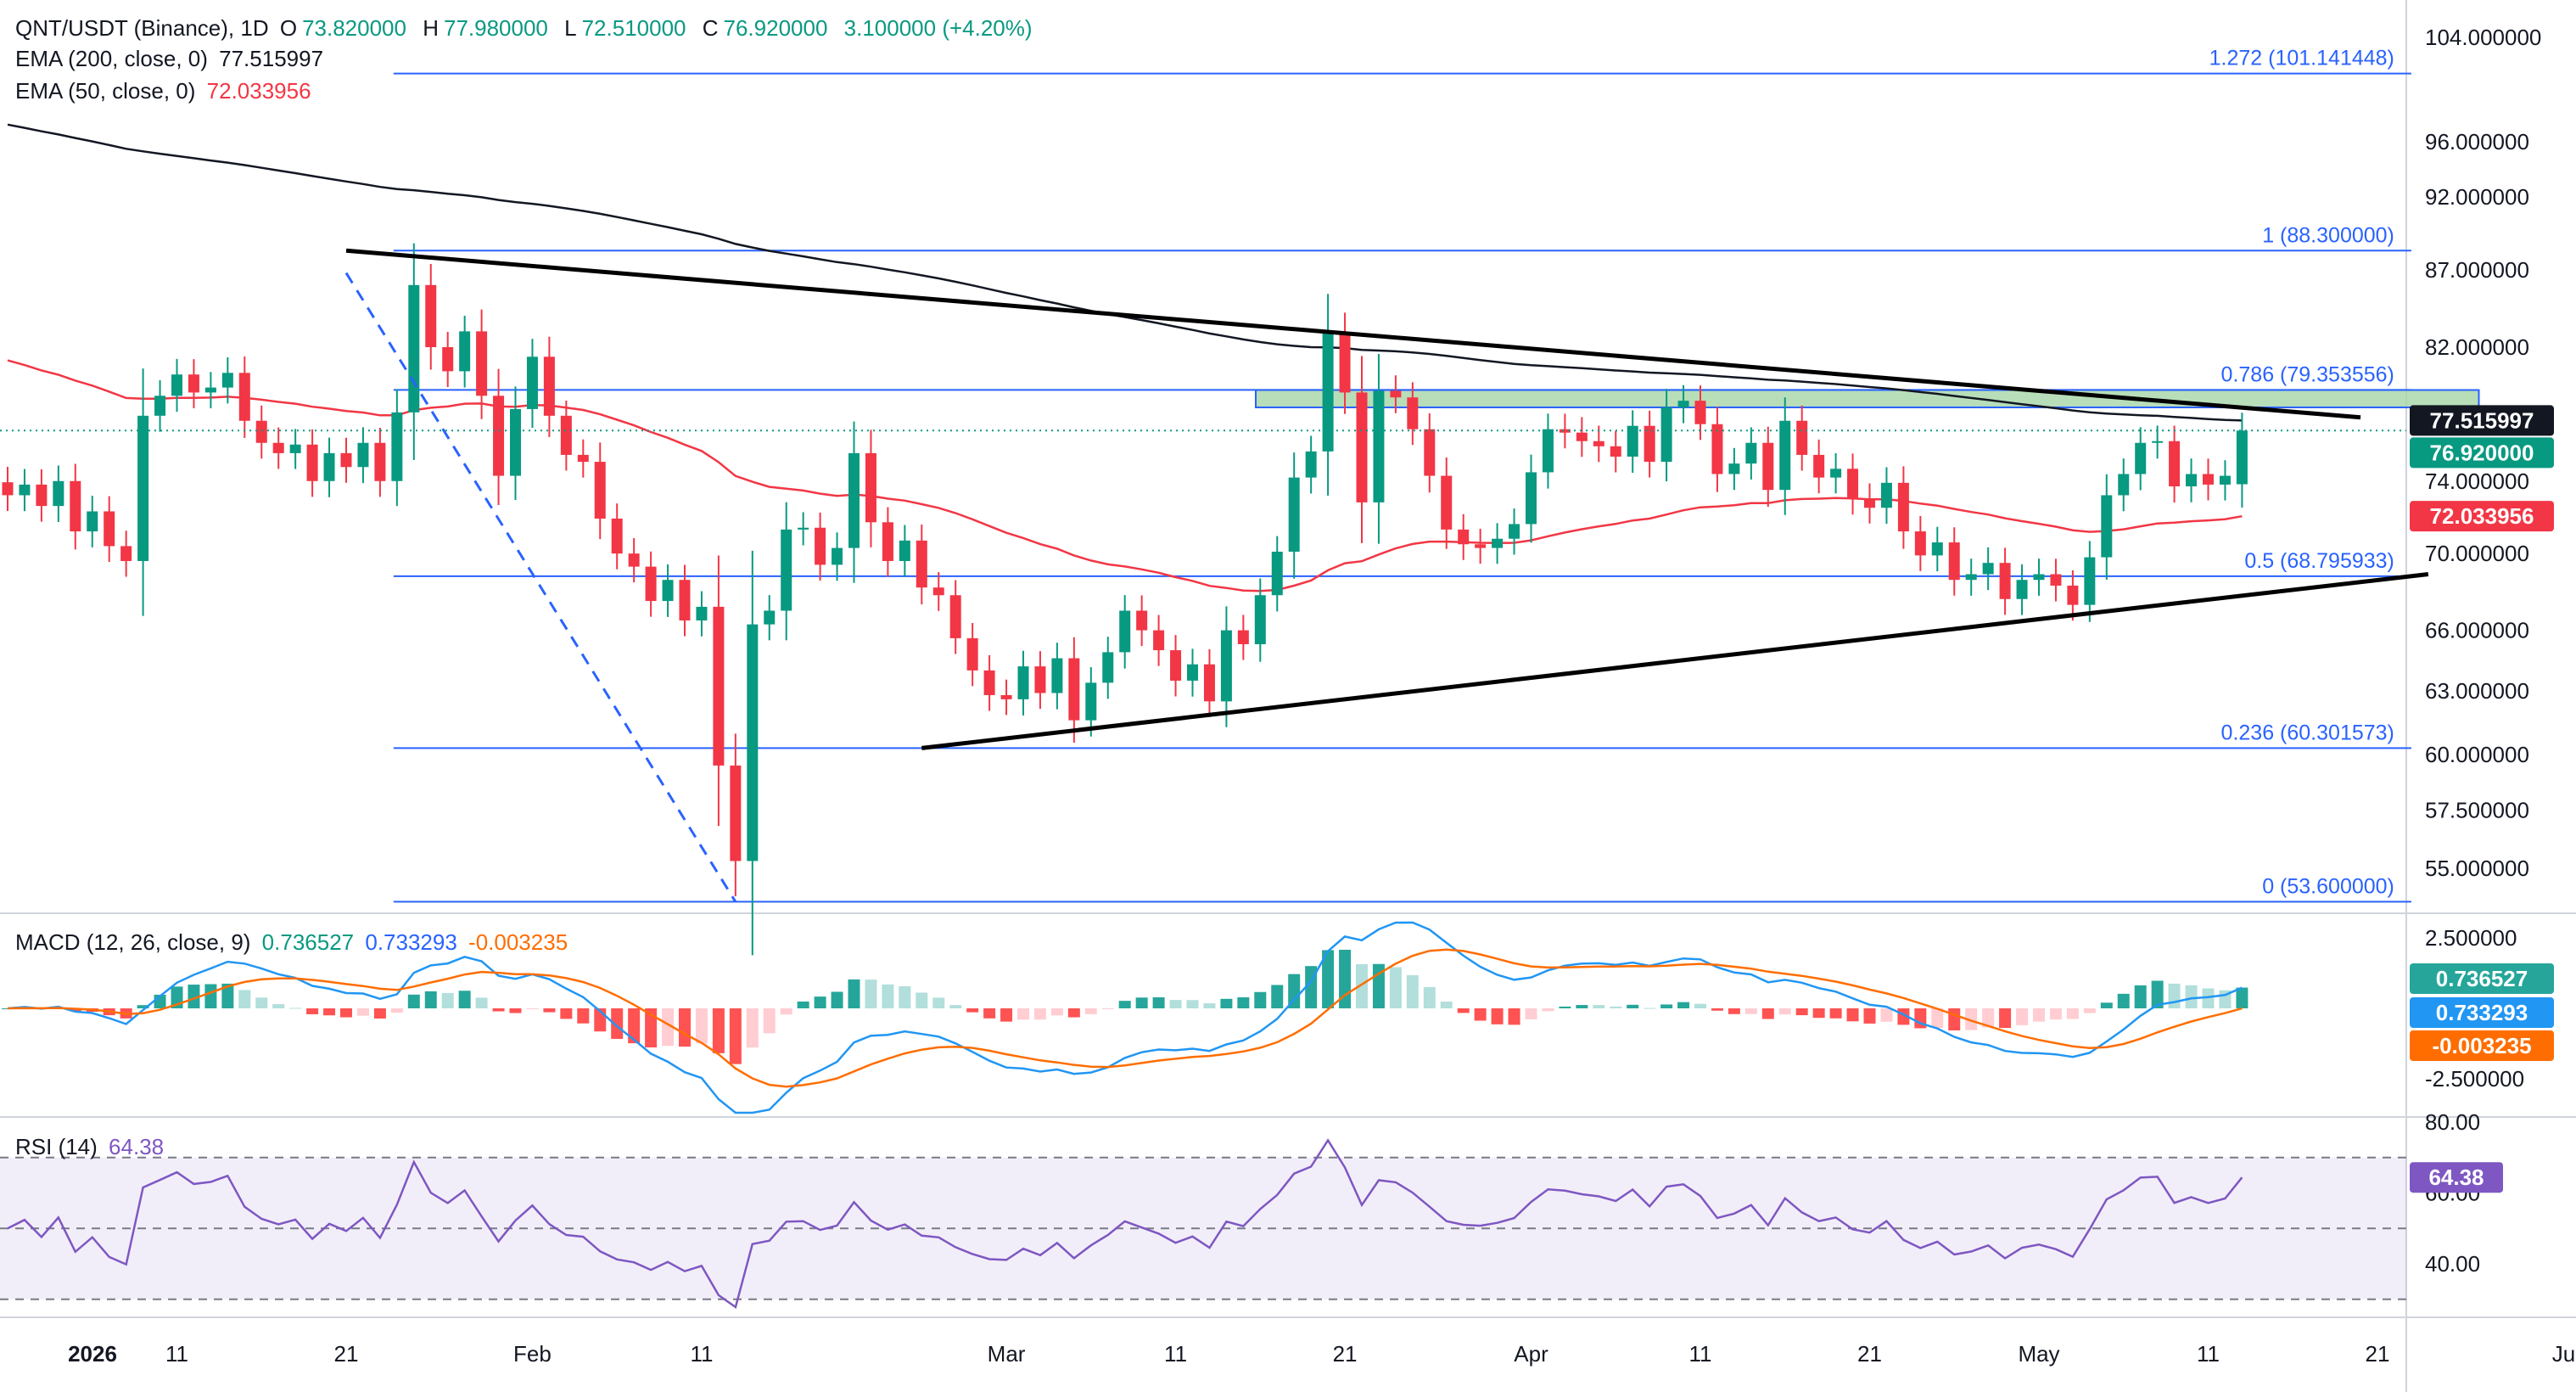  I want to click on rsi-badge-label: 64.38, so click(2456, 1177).